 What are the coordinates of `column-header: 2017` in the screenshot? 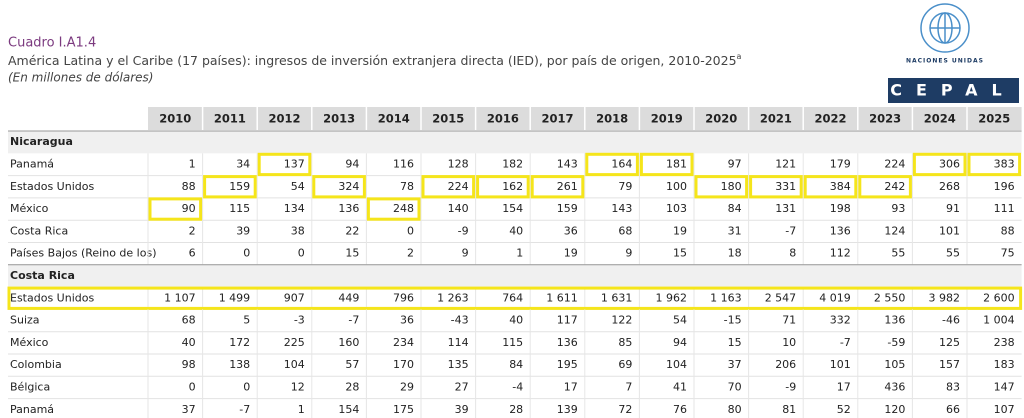 It's located at (557, 119).